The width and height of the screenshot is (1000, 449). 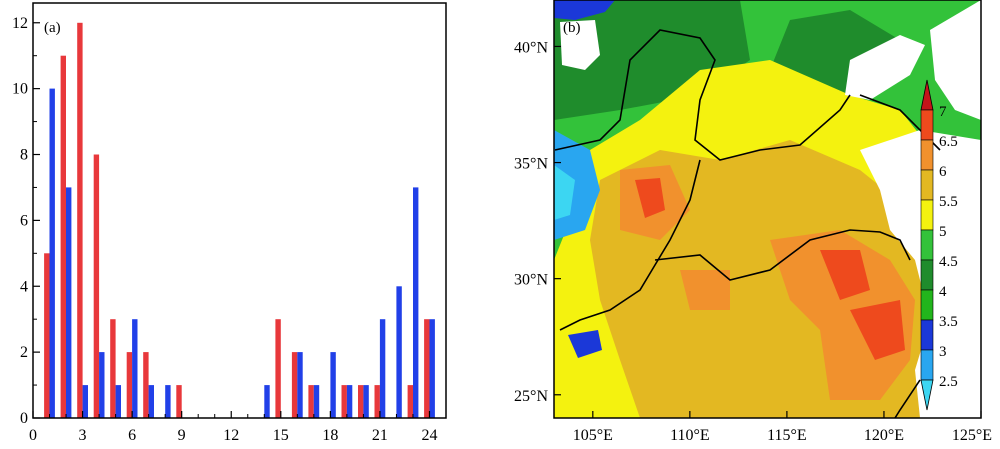 I want to click on field-red-north, so click(x=845, y=275).